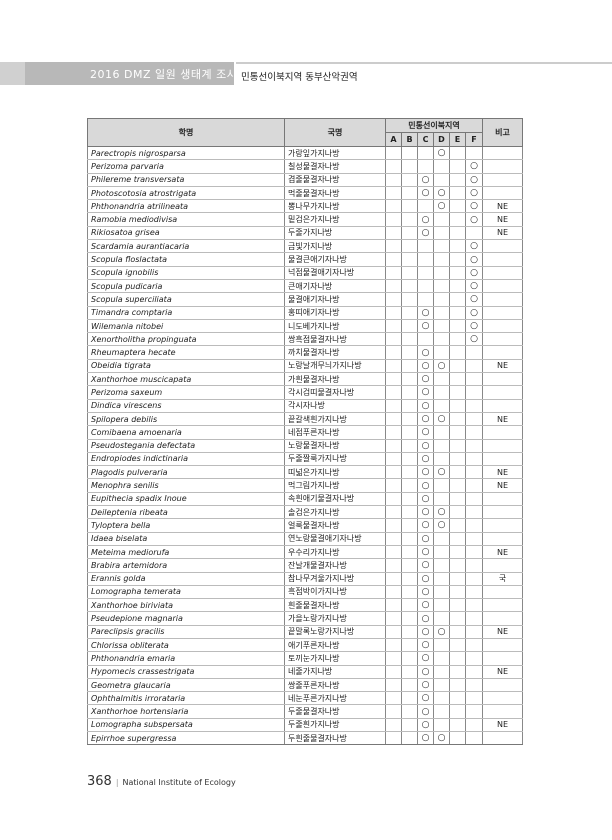  Describe the element at coordinates (305, 206) in the screenshot. I see `table-row: Phthonandria atrilineata 뽕나무가지나방 ○ ○ NE` at that location.